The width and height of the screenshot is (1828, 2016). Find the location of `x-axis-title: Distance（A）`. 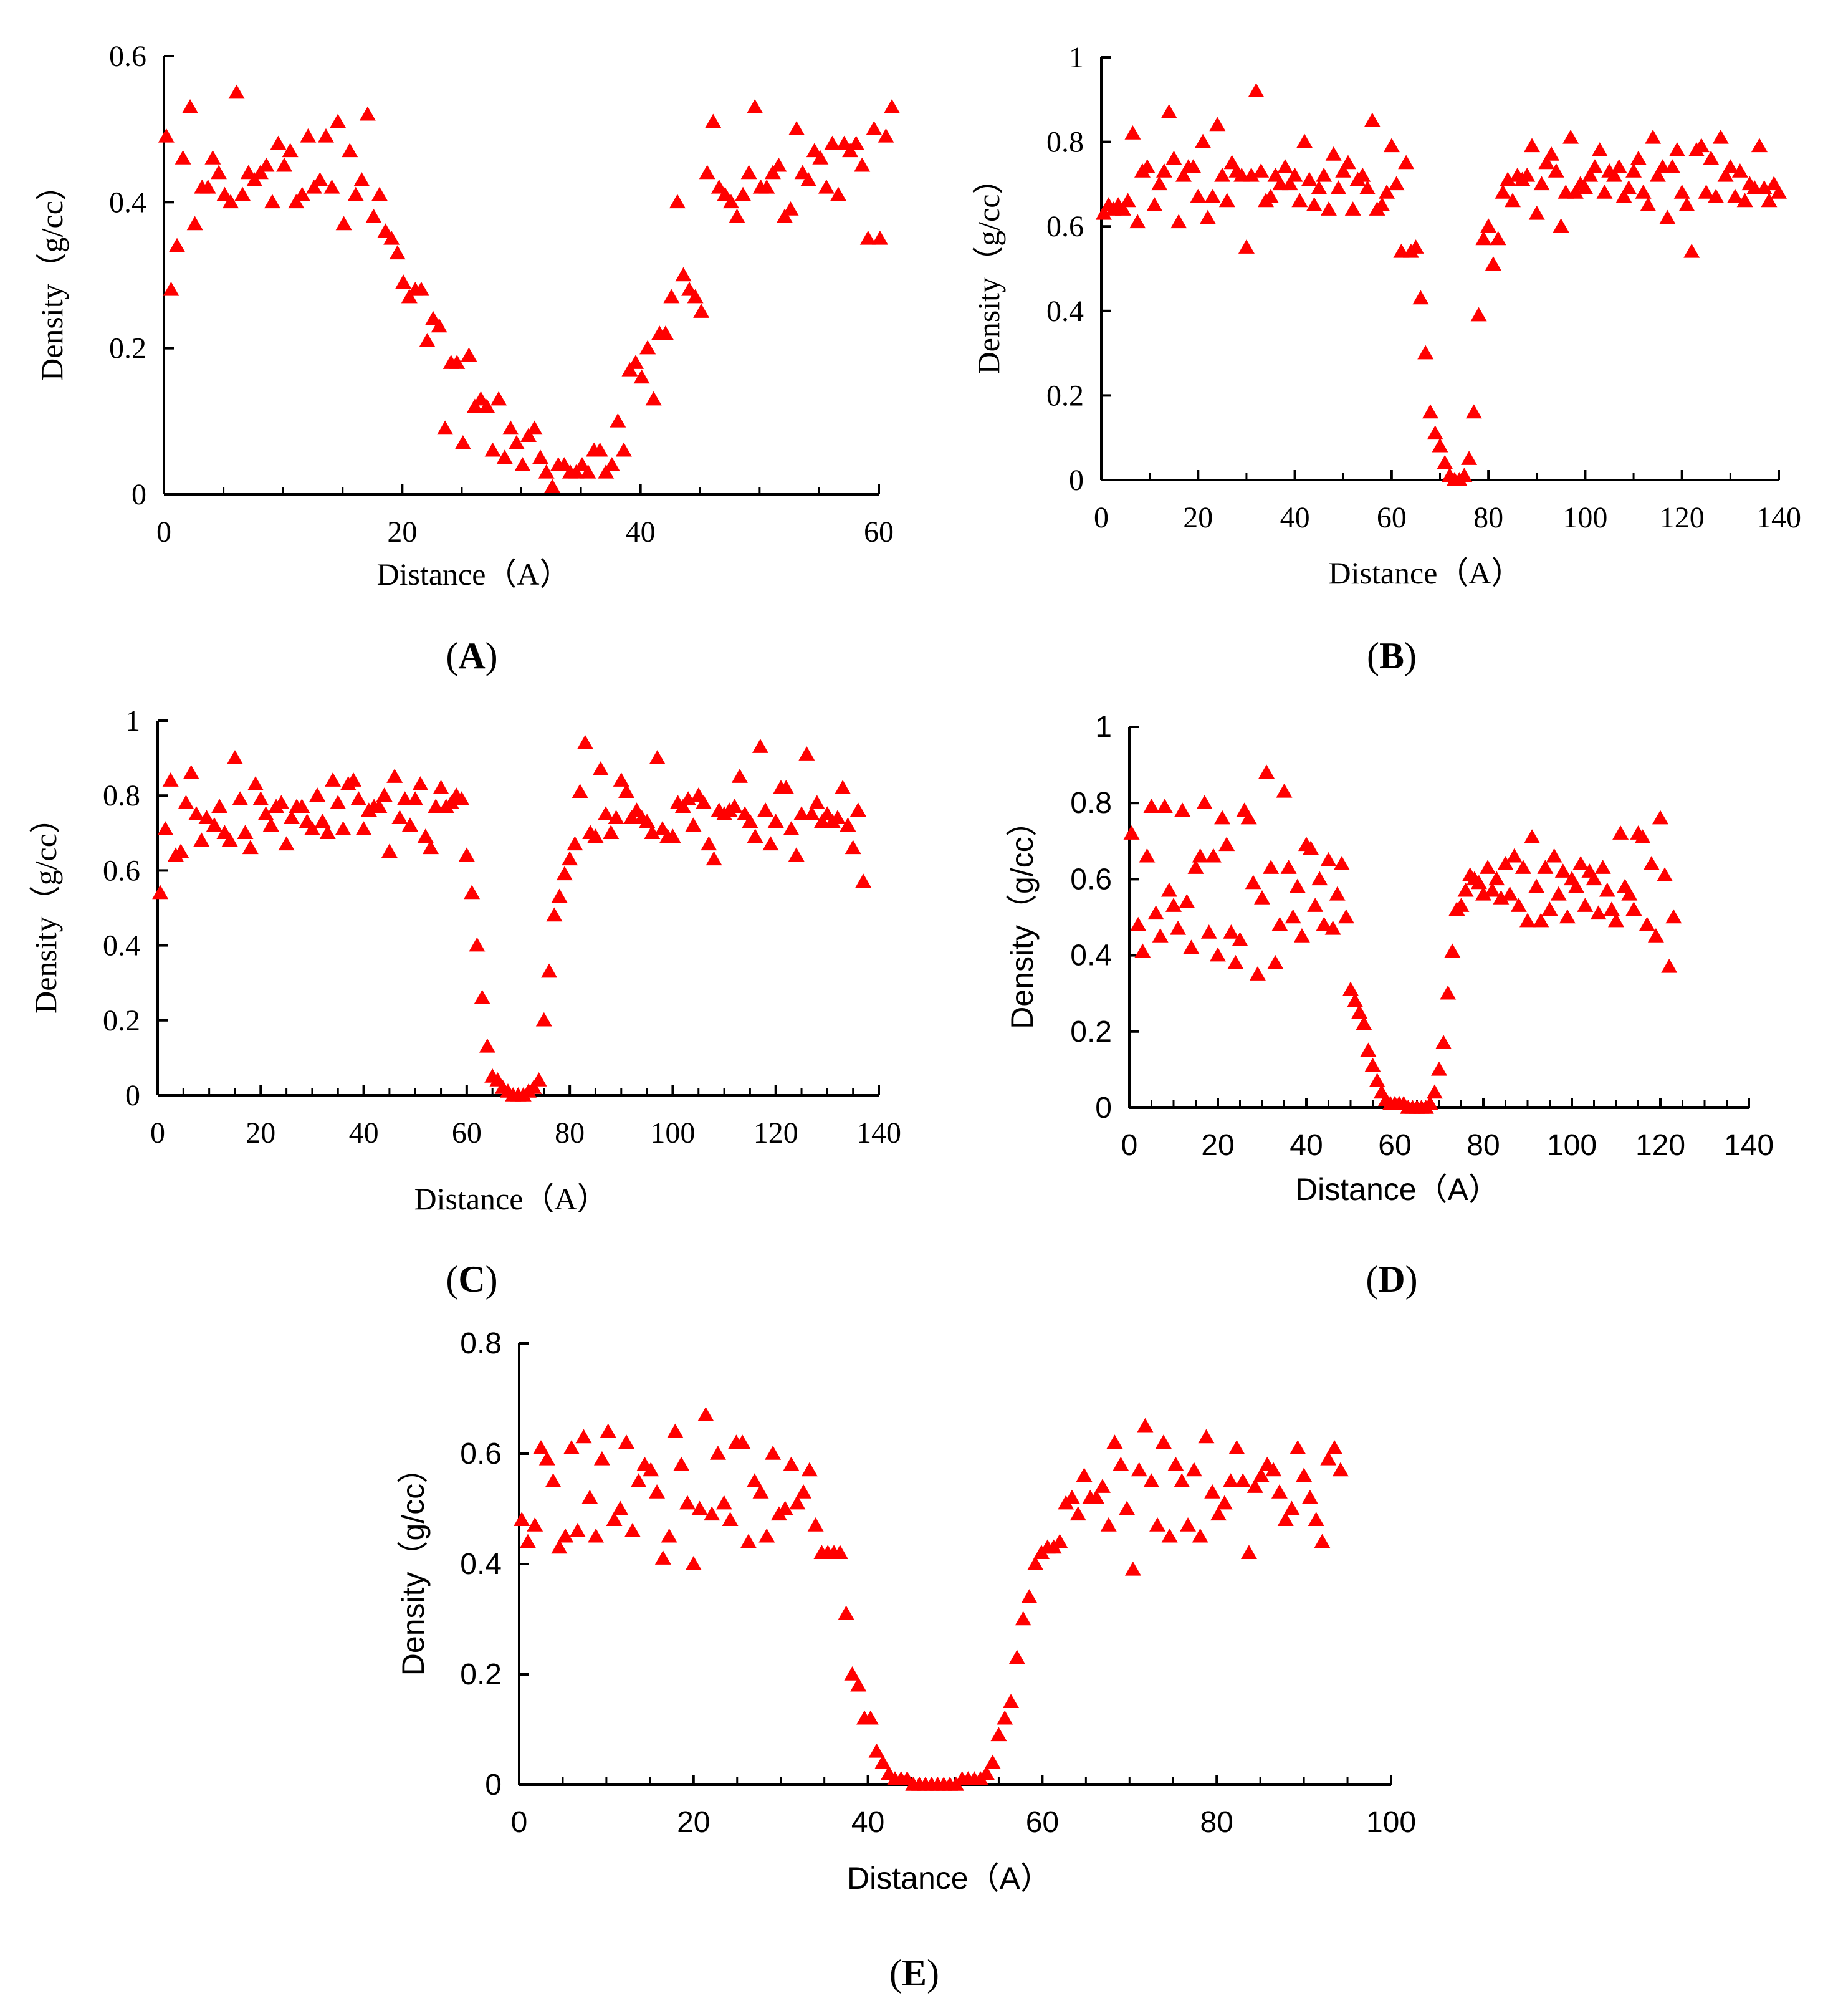

x-axis-title: Distance（A） is located at coordinates (1425, 572).